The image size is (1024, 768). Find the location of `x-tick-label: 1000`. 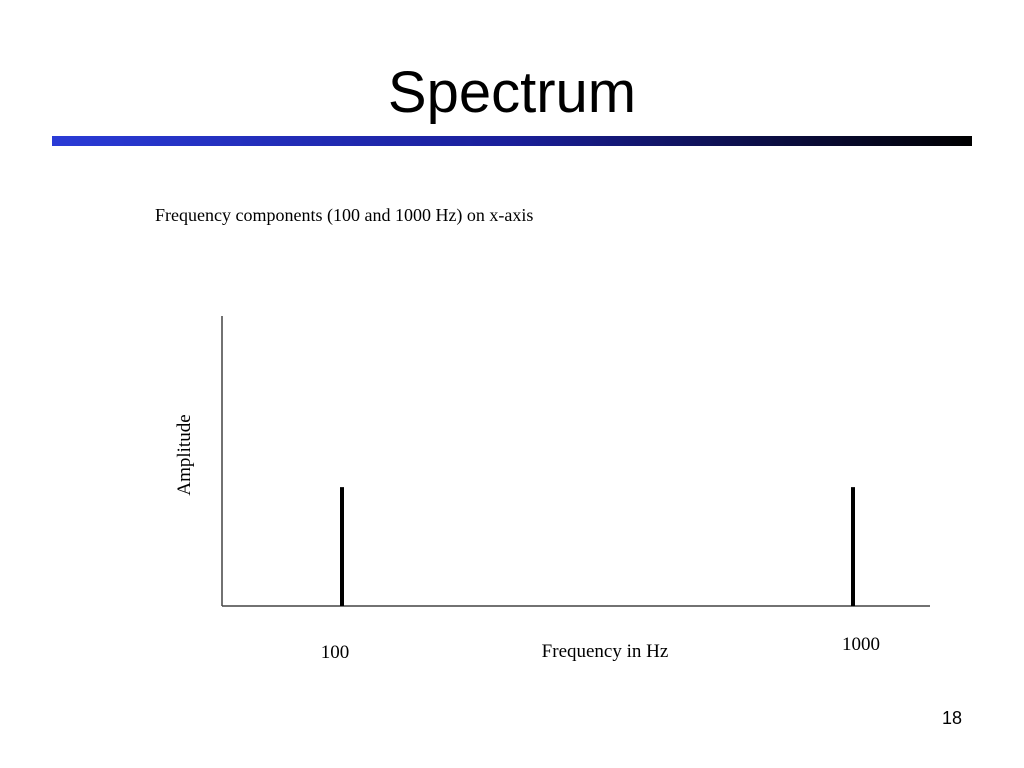

x-tick-label: 1000 is located at coordinates (861, 644).